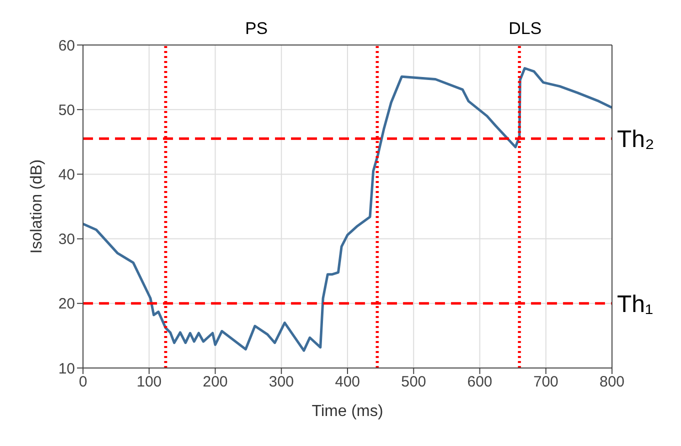 This screenshot has width=681, height=446. I want to click on y-tick-label: 60, so click(66, 45).